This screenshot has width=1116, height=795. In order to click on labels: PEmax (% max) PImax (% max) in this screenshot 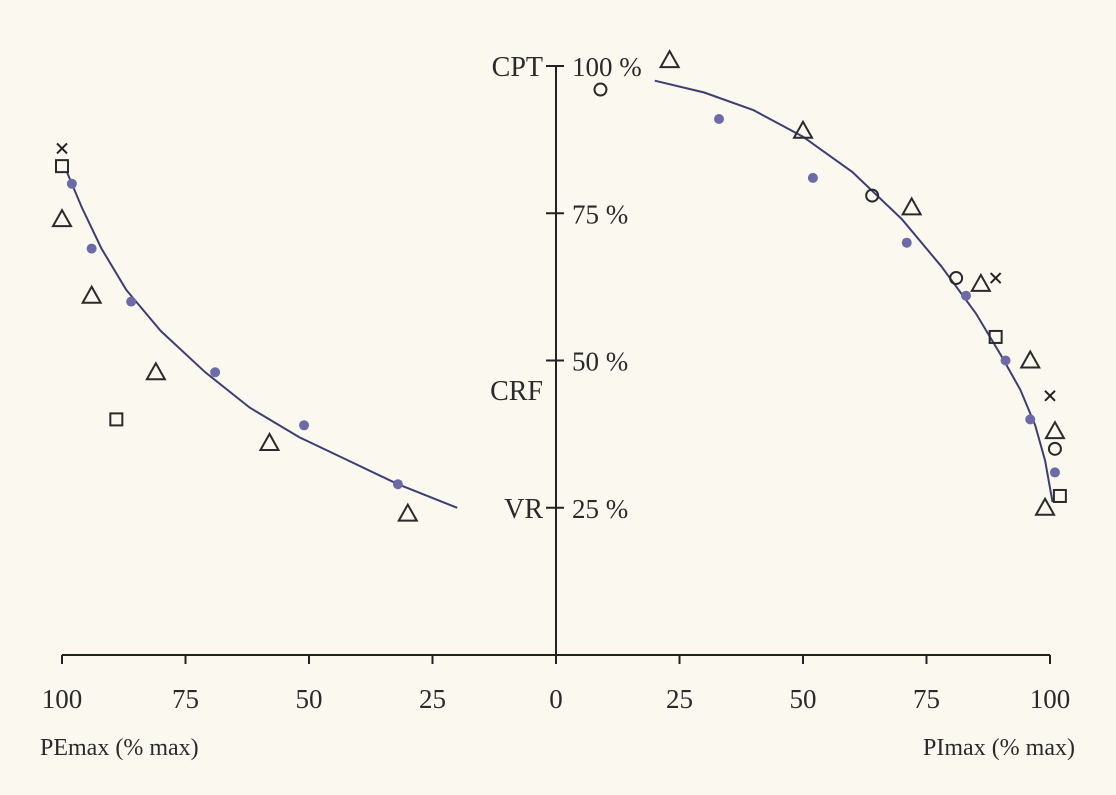, I will do `click(557, 748)`.